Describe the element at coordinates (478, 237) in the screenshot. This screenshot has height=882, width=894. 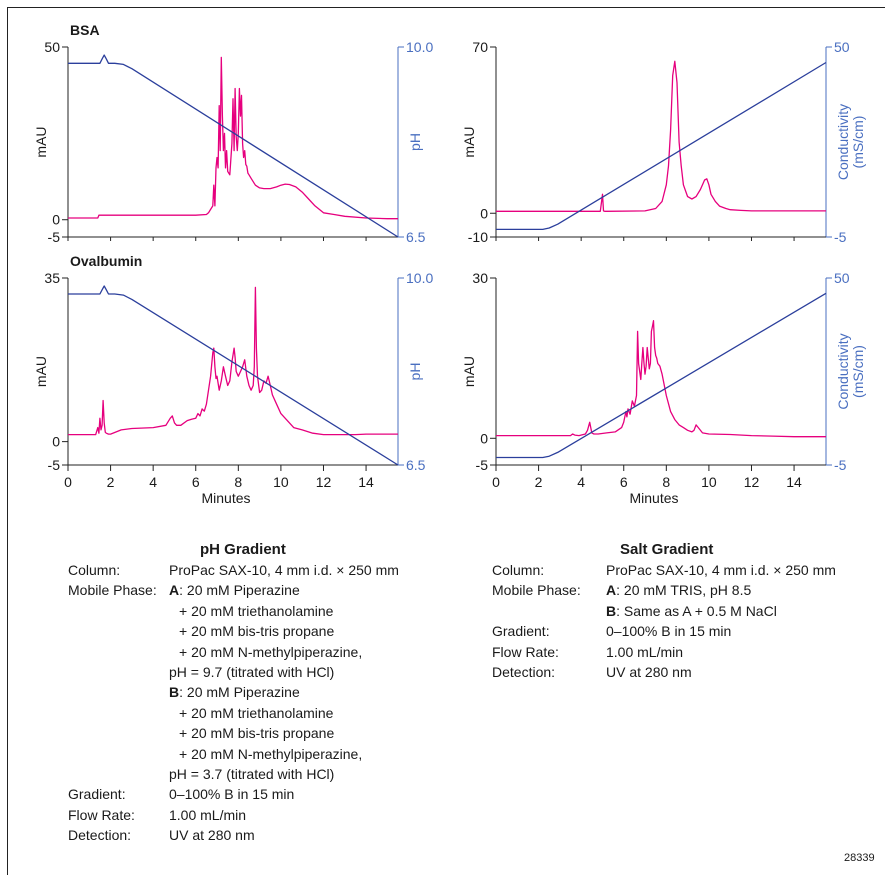
I see `left-tick-label: -10` at that location.